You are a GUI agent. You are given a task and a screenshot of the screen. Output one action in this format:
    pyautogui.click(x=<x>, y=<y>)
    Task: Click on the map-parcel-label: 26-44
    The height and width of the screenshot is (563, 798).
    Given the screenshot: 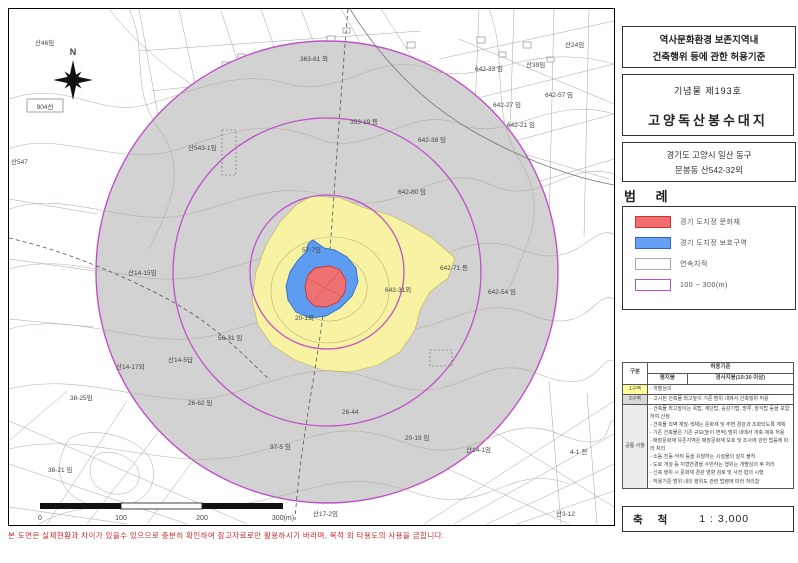 What is the action you would take?
    pyautogui.click(x=350, y=412)
    